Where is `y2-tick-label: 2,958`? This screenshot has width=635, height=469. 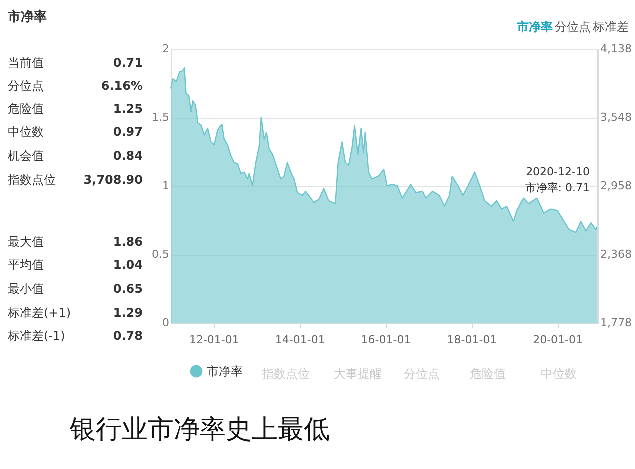 y2-tick-label: 2,958 is located at coordinates (616, 186).